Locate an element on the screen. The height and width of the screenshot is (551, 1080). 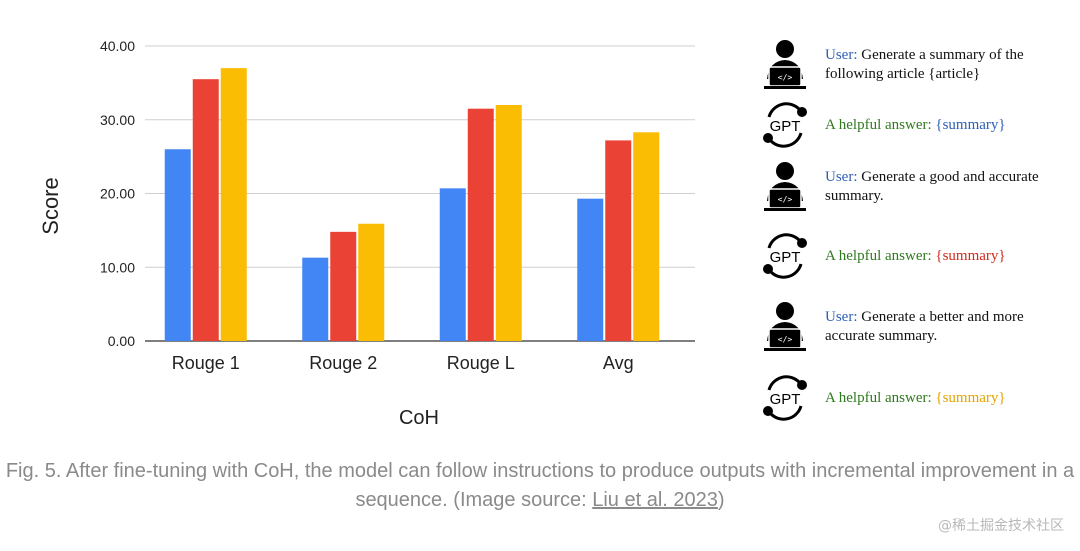
message-text: Generate a good and accurate summary. is located at coordinates (932, 186).